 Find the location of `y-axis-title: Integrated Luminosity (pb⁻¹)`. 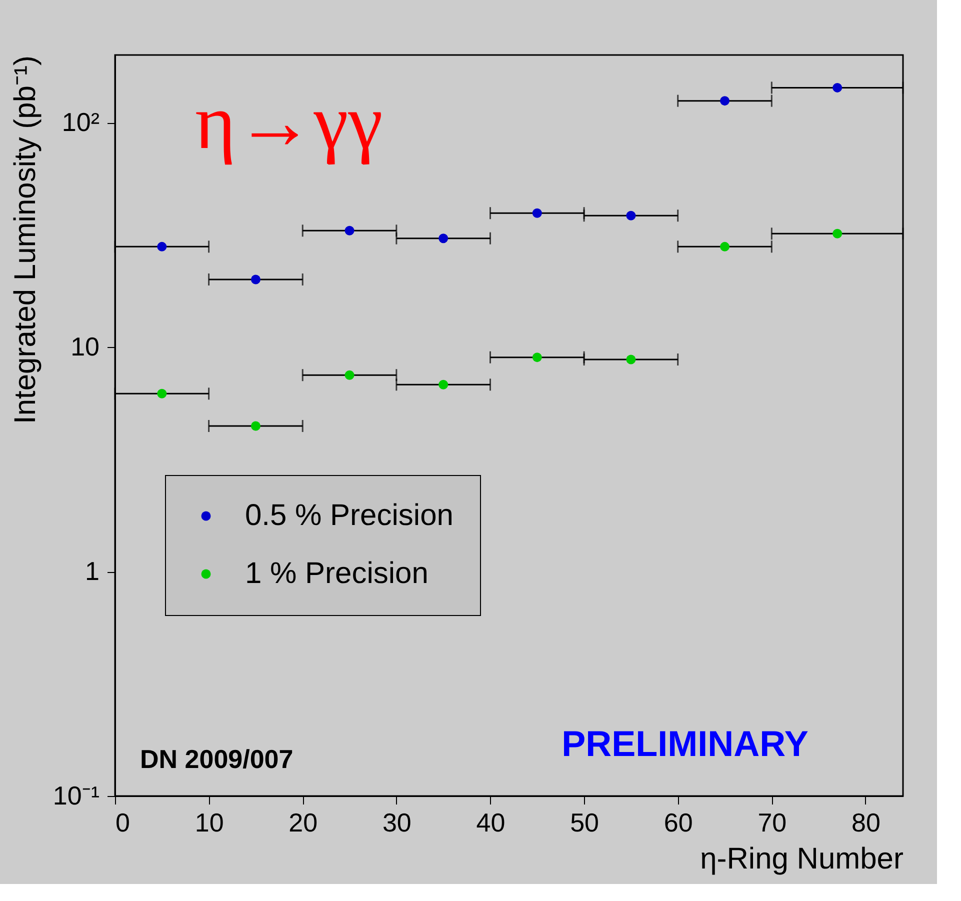

y-axis-title: Integrated Luminosity (pb⁻¹) is located at coordinates (25, 240).